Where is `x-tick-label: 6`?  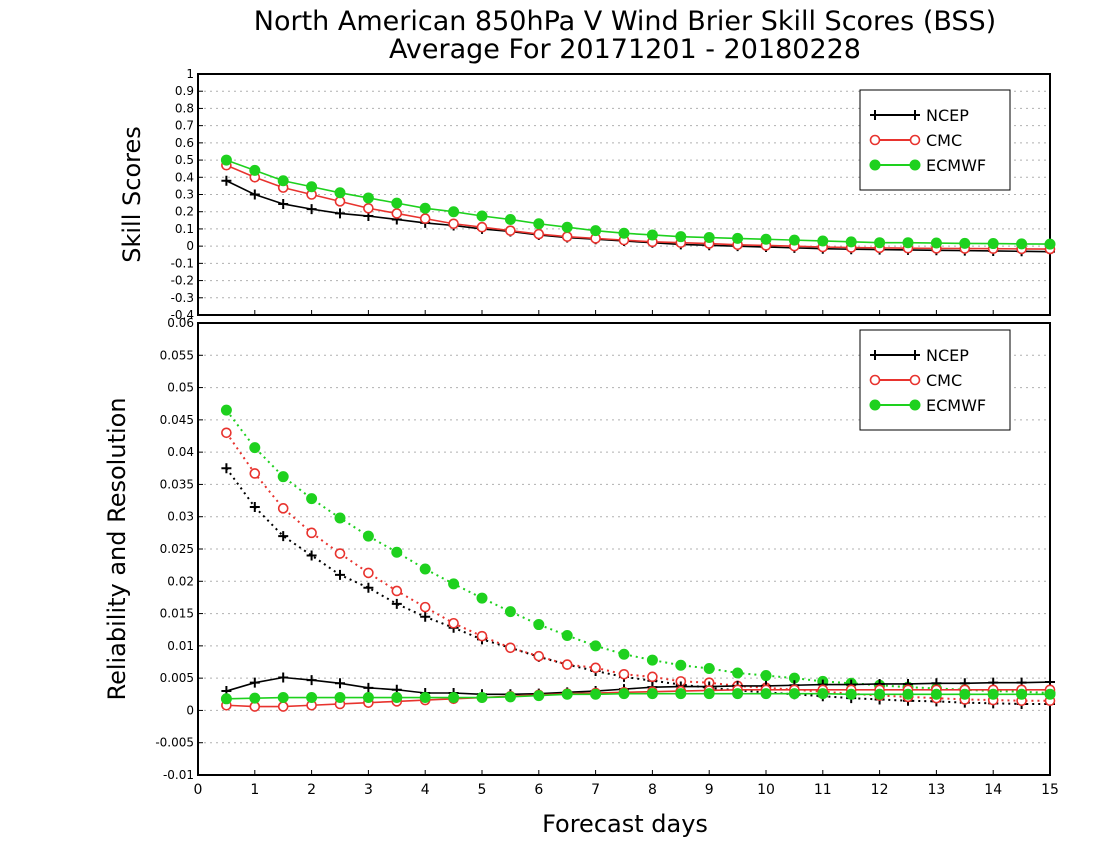
x-tick-label: 6 is located at coordinates (538, 790).